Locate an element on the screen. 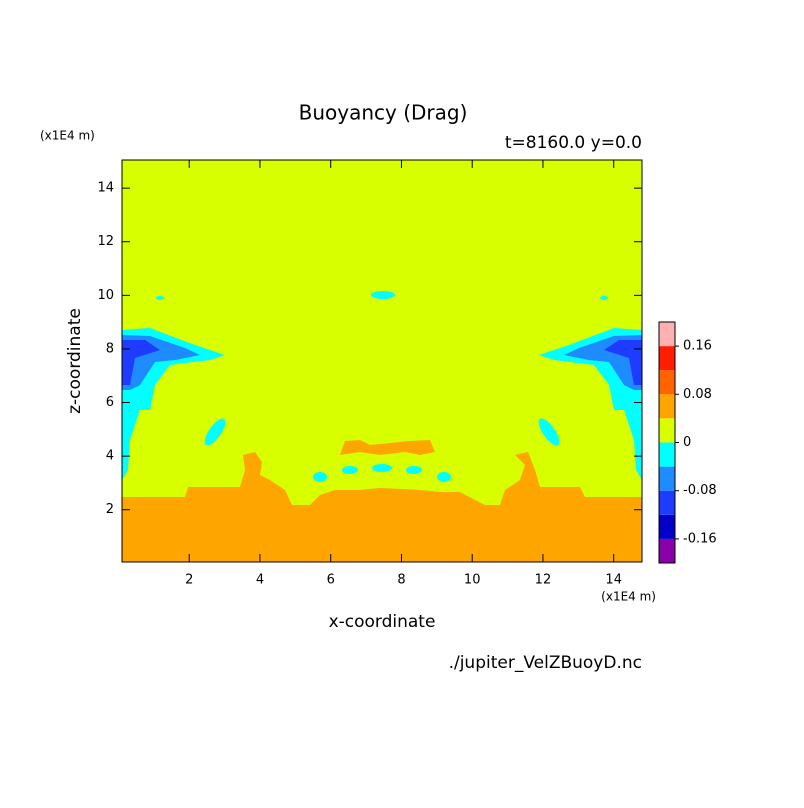 This screenshot has width=804, height=808. y-tick-label: 14 is located at coordinates (105, 188).